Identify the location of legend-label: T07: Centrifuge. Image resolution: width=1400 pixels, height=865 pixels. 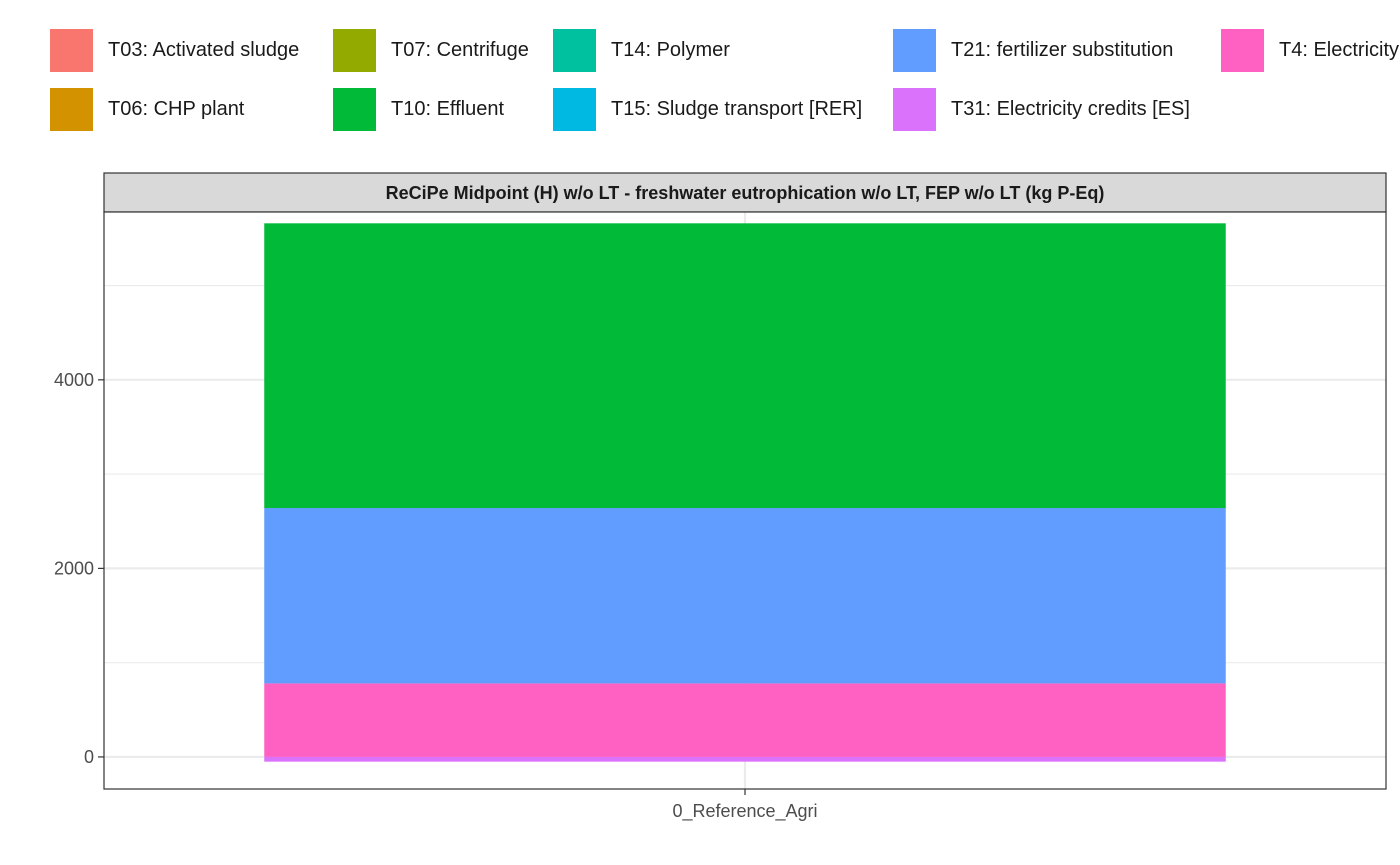
(460, 49).